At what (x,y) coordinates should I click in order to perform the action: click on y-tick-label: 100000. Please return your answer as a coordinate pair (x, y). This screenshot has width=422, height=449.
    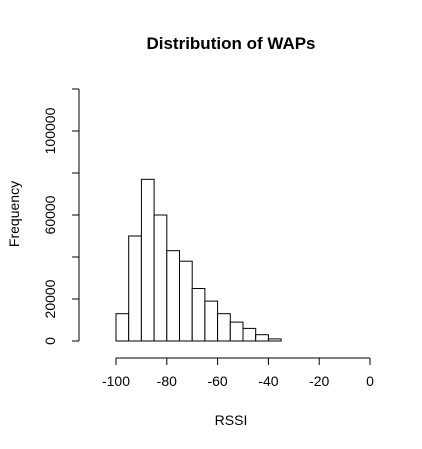
    Looking at the image, I should click on (50, 130).